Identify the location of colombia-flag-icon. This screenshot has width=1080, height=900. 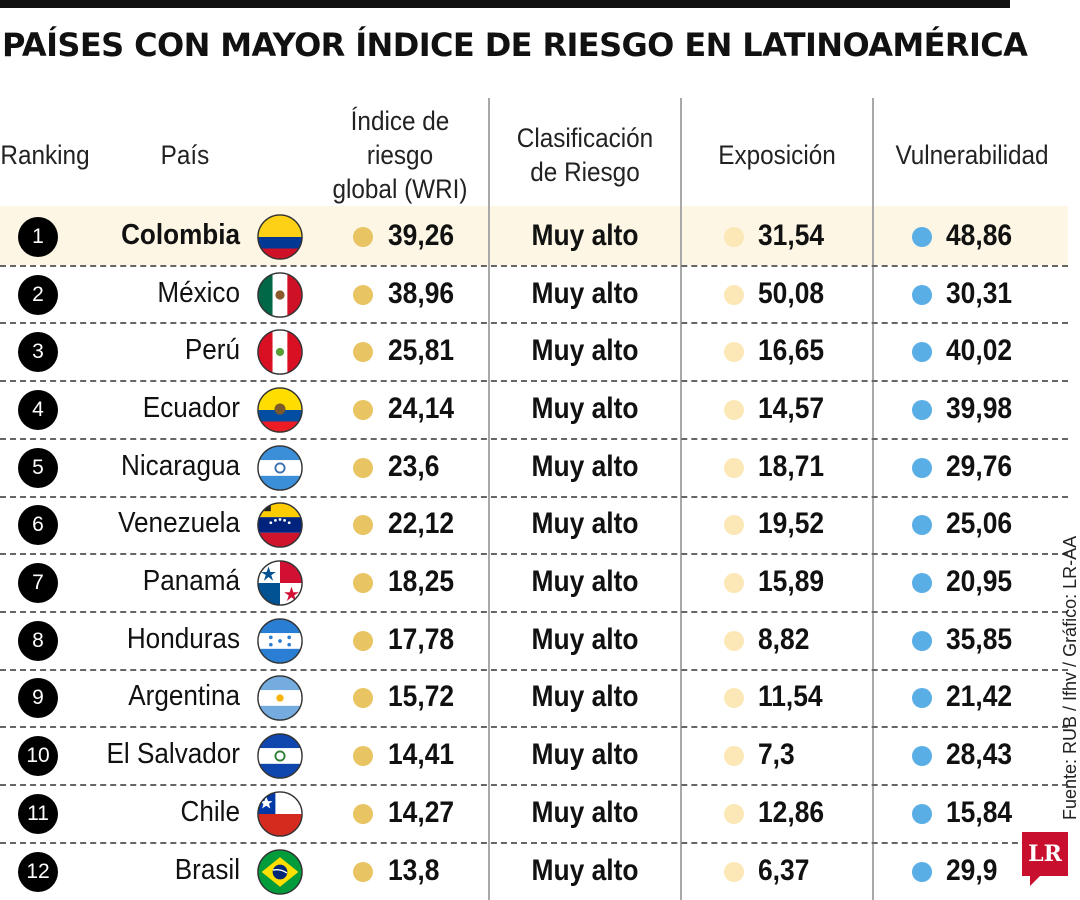
(280, 237).